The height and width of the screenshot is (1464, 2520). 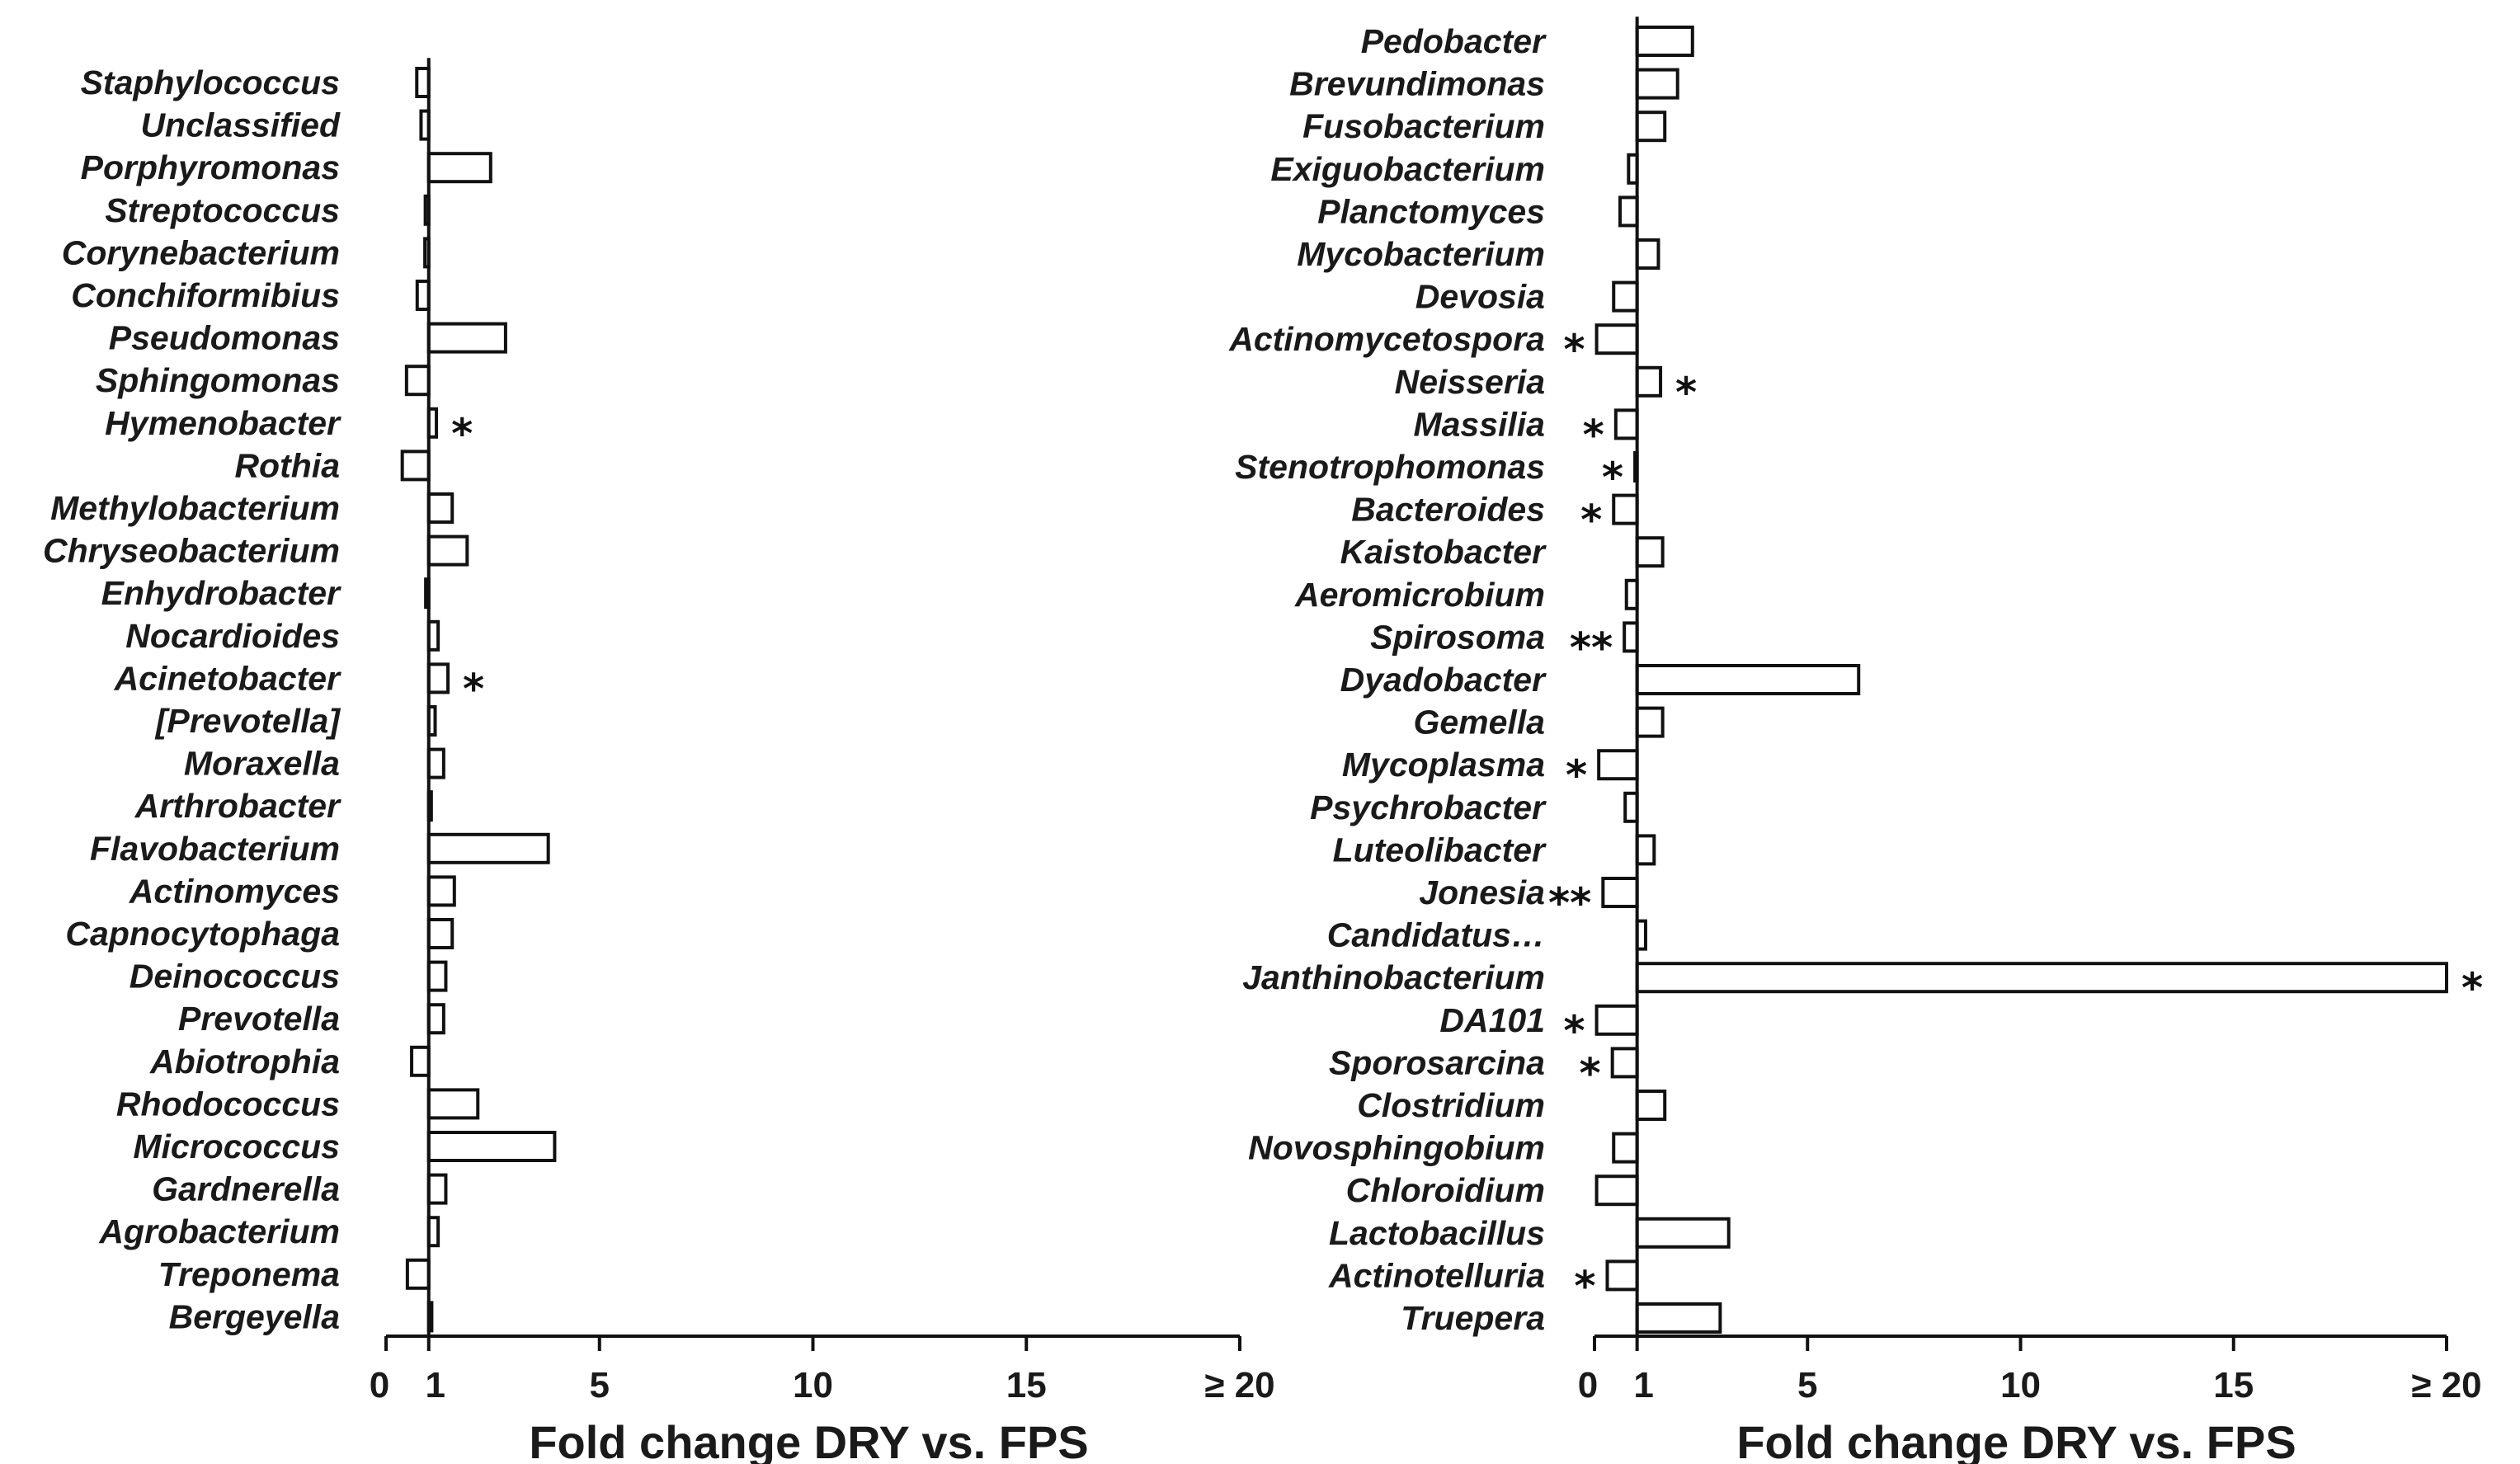 I want to click on significance-marker-left-8: *, so click(x=462, y=434).